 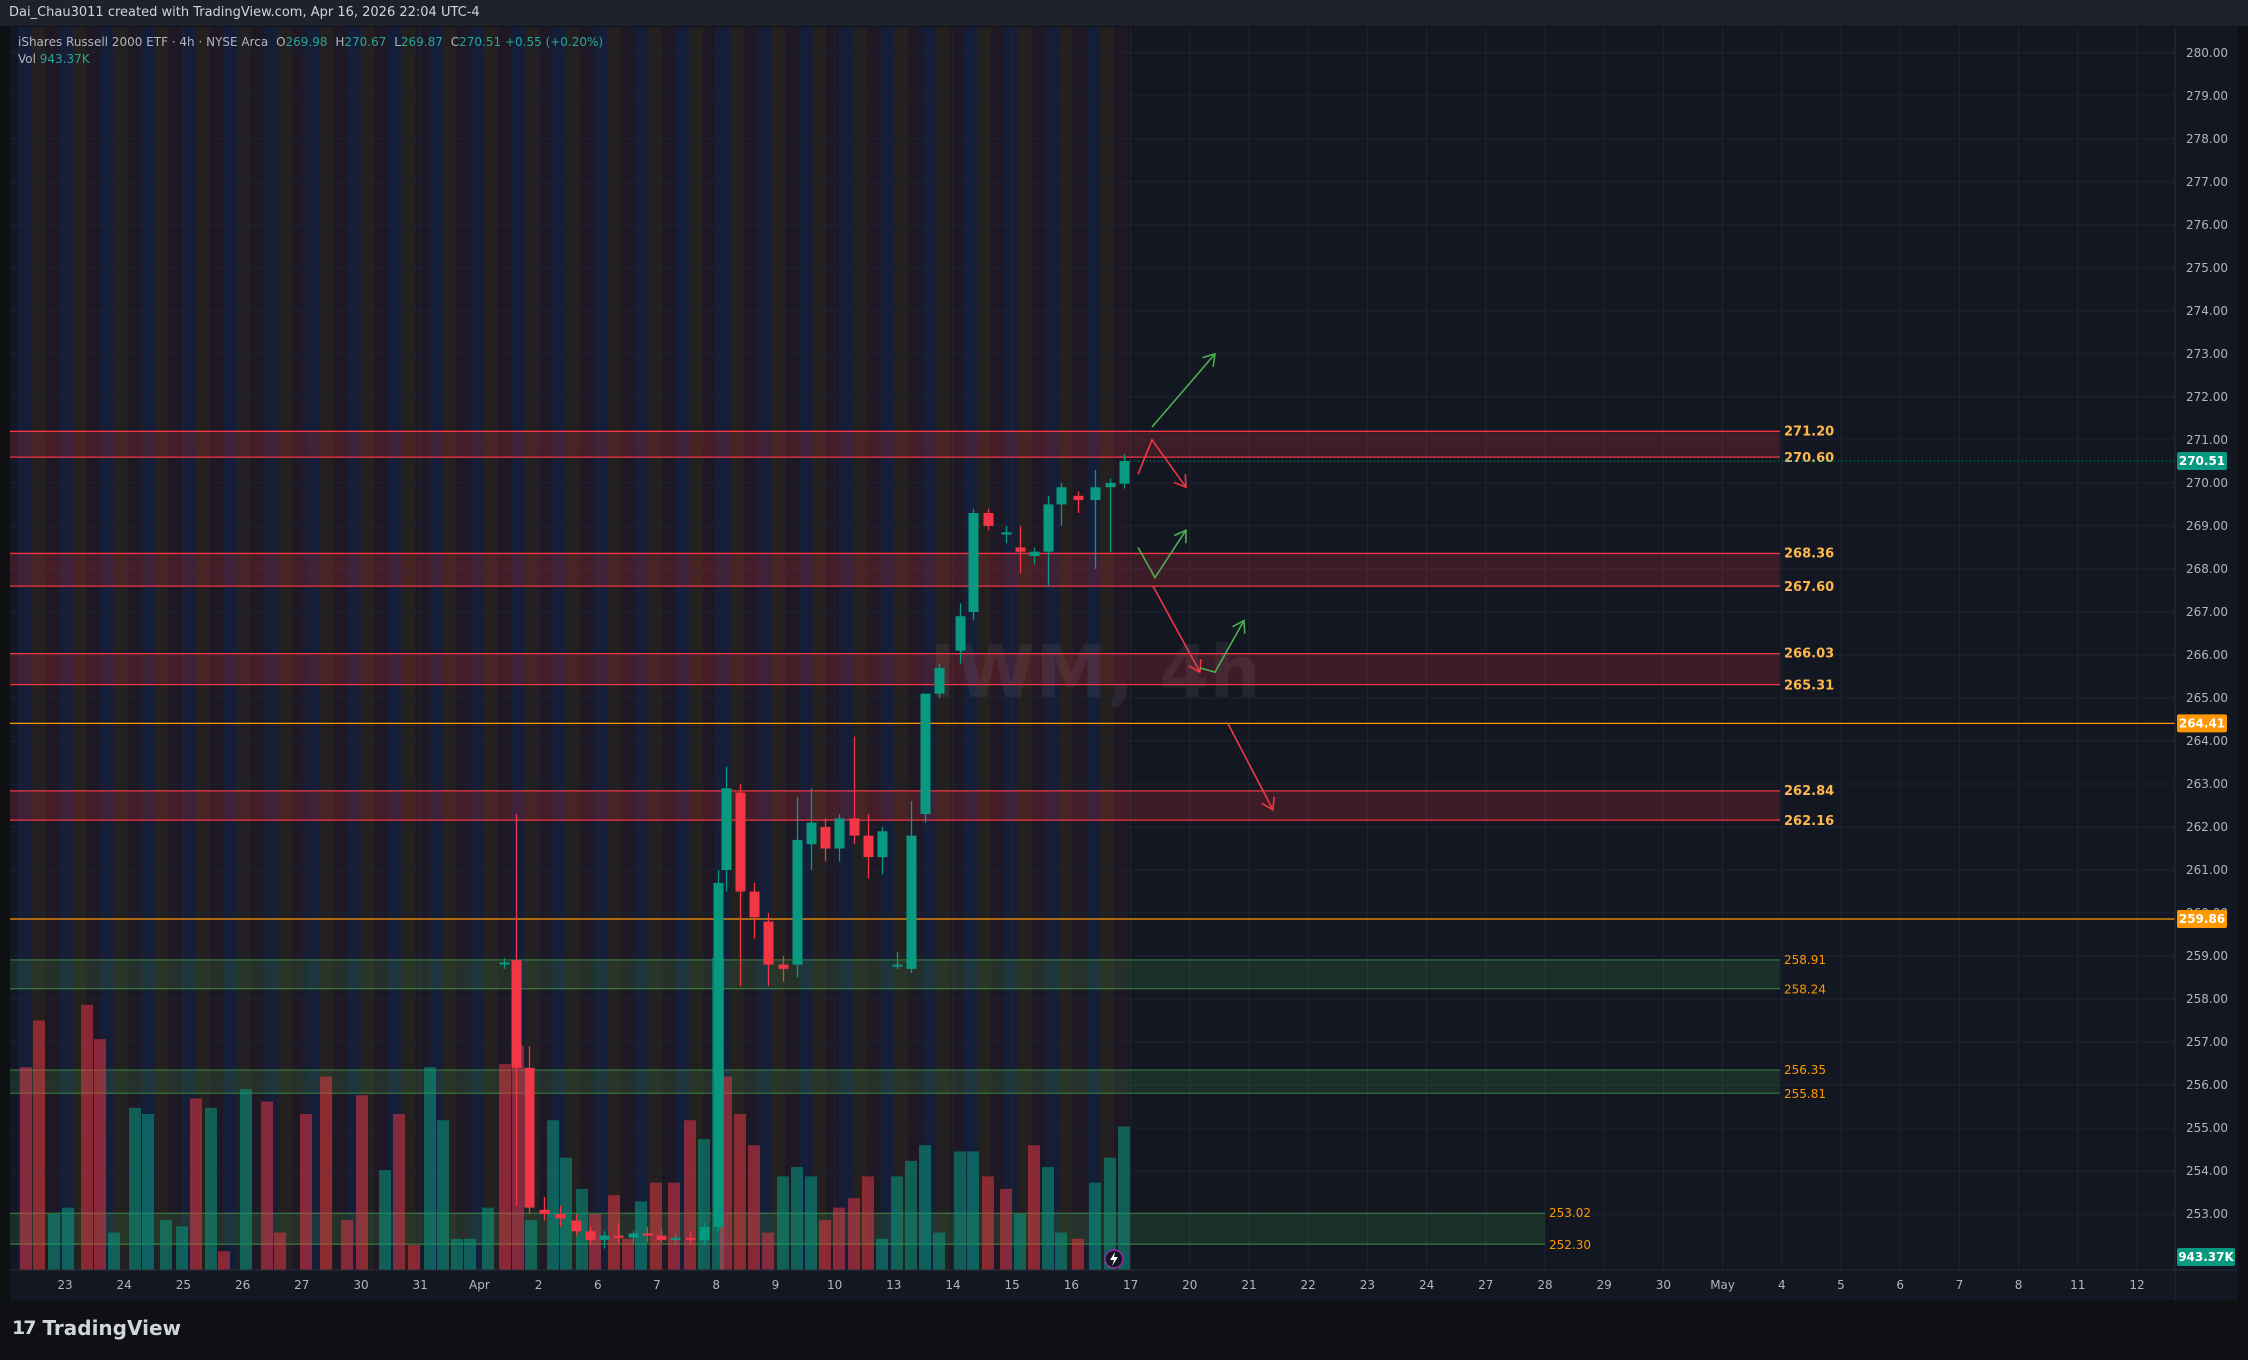 I want to click on zone-green, so click(x=895, y=1082).